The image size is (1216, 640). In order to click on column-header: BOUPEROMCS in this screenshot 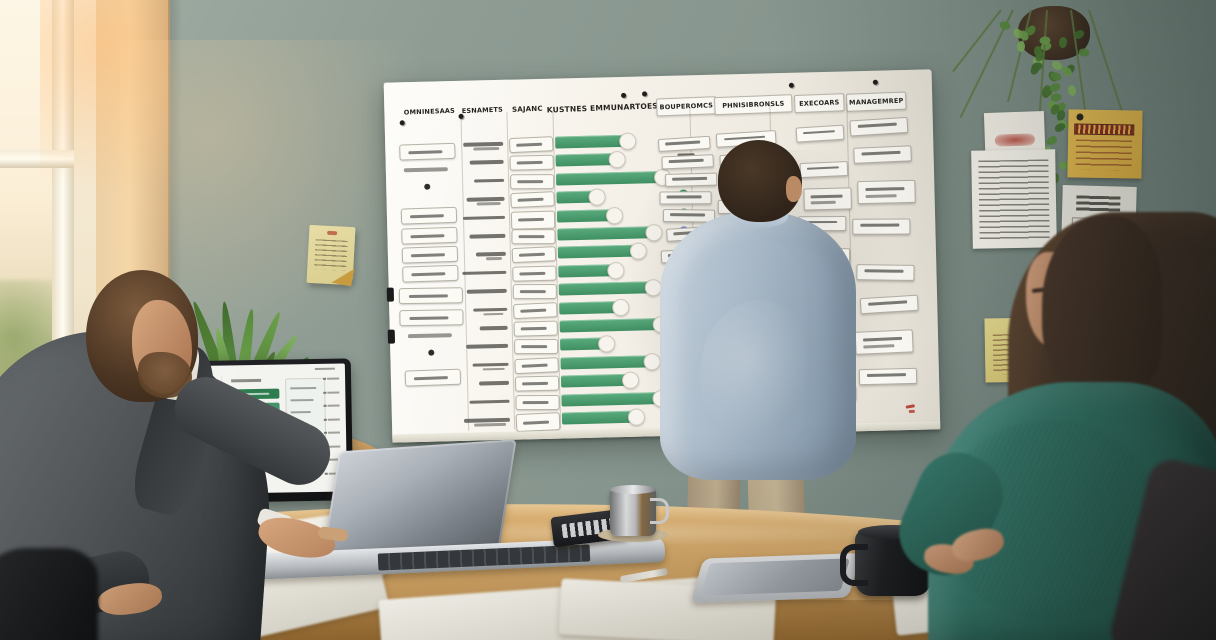, I will do `click(686, 106)`.